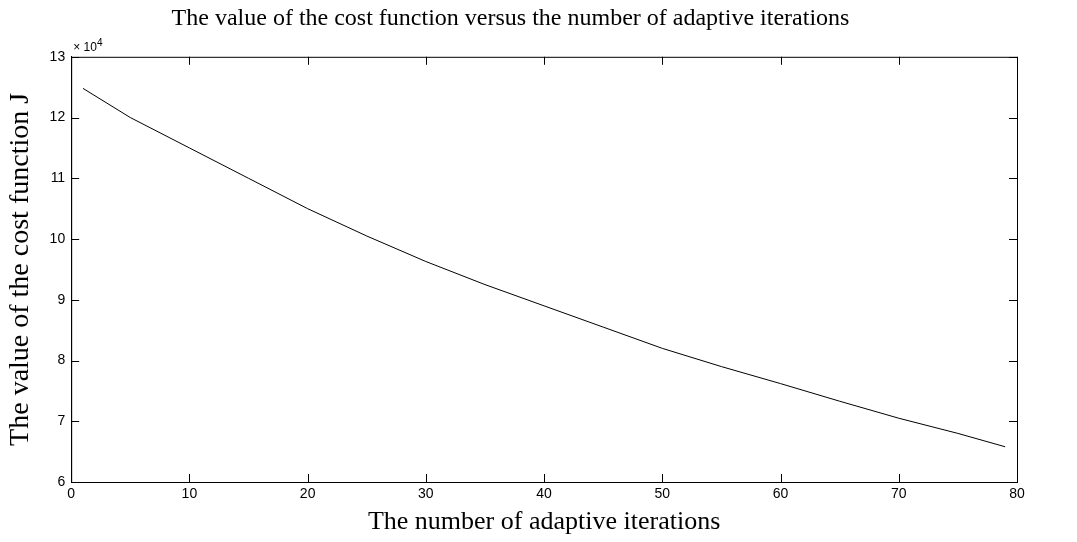 The width and height of the screenshot is (1077, 542). What do you see at coordinates (544, 521) in the screenshot?
I see `x-axis-title: The number of adaptive iterations` at bounding box center [544, 521].